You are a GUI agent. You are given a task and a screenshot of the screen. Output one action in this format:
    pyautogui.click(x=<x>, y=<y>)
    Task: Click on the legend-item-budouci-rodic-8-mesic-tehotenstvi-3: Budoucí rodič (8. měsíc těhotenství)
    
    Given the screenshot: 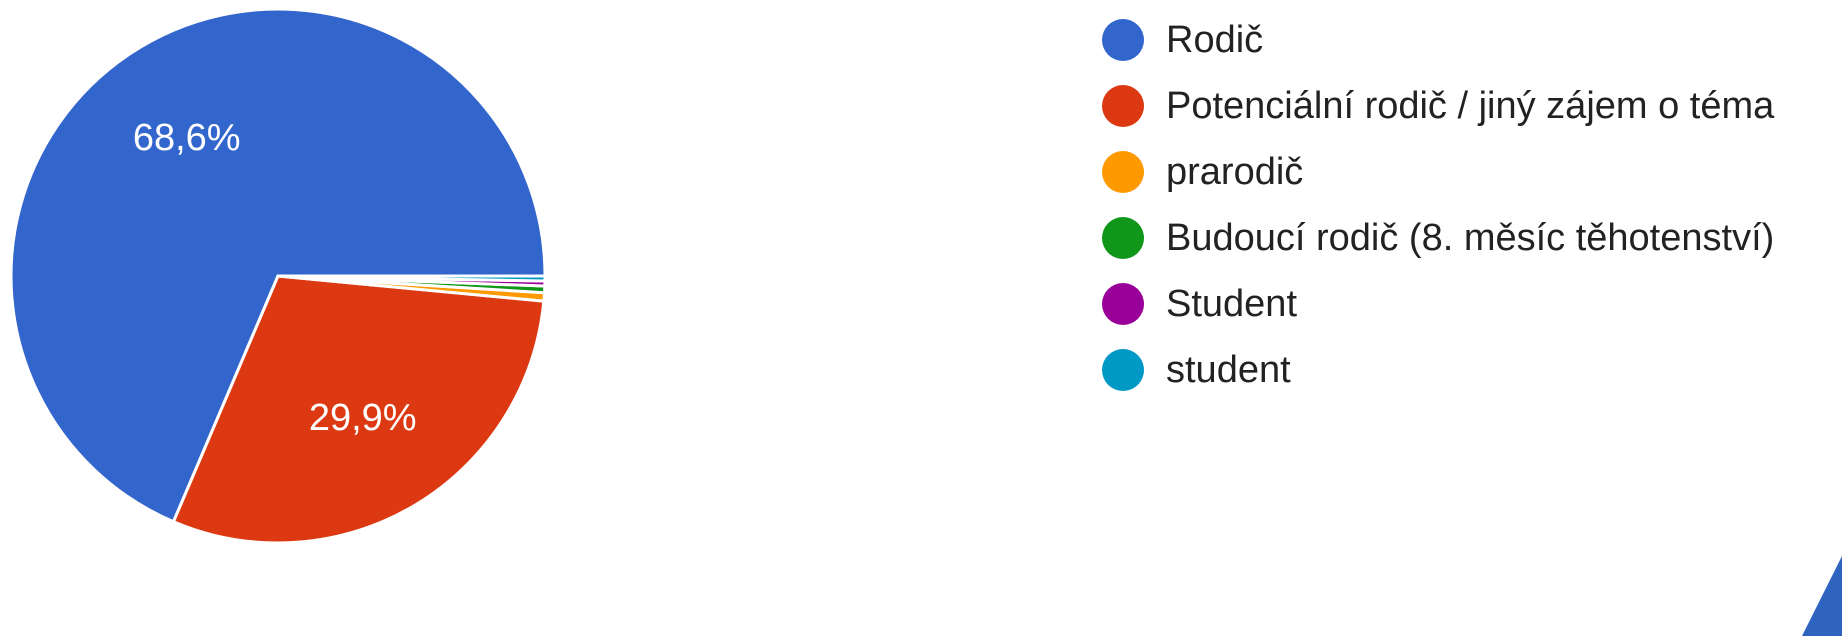 What is the action you would take?
    pyautogui.click(x=1438, y=238)
    